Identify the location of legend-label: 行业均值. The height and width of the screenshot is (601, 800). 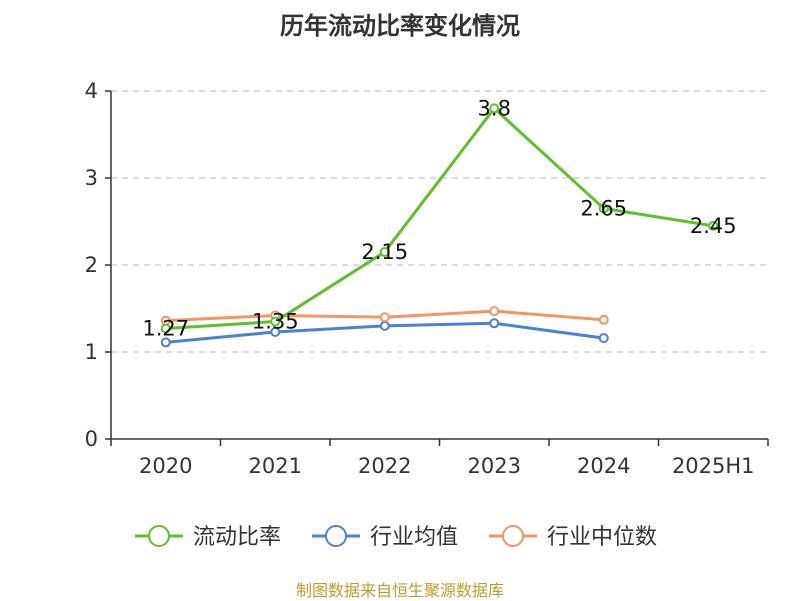
(414, 537).